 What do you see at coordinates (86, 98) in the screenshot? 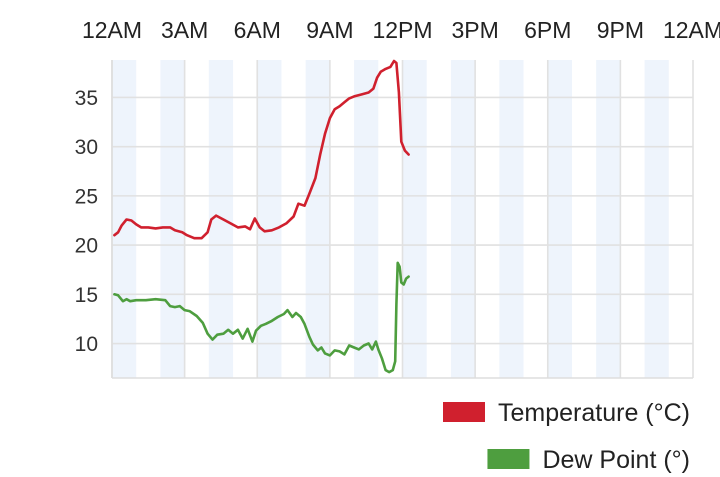
I see `y-tick-label: 35` at bounding box center [86, 98].